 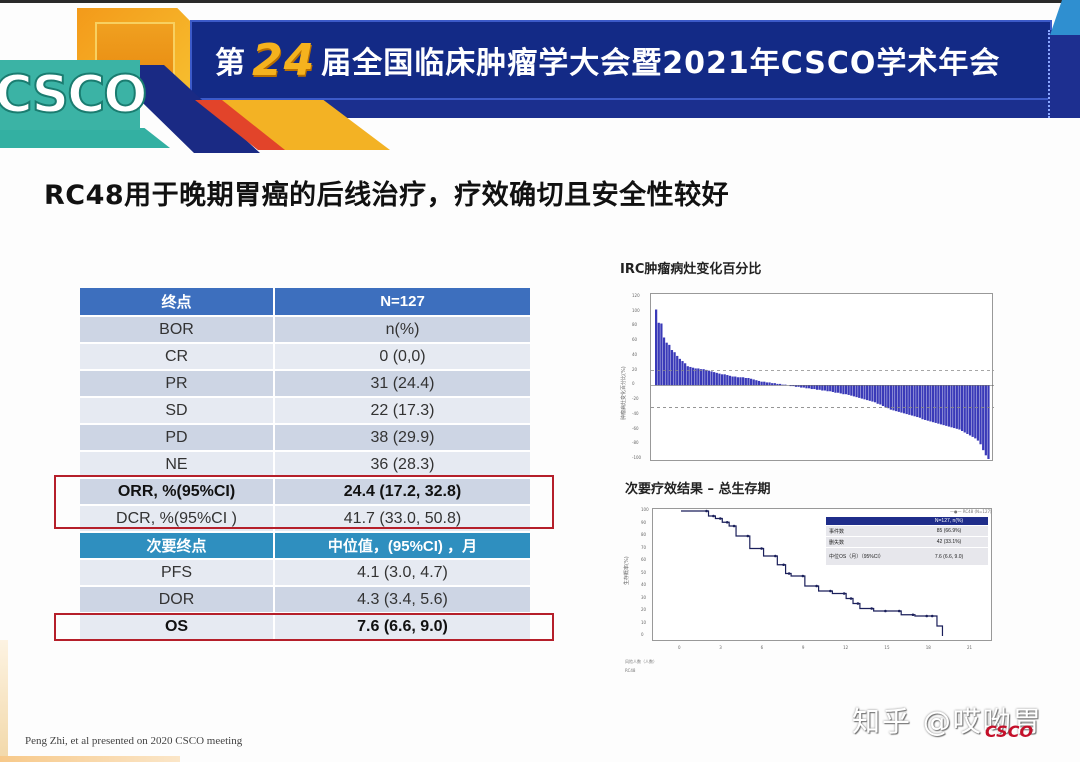 I want to click on table-cell: 36 (28.3), so click(x=402, y=464).